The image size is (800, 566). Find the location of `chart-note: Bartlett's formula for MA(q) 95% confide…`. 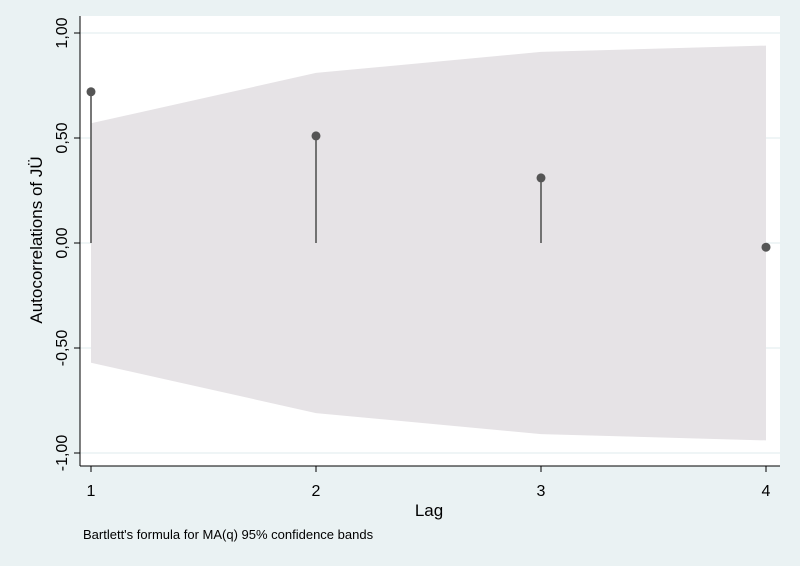

chart-note: Bartlett's formula for MA(q) 95% confide… is located at coordinates (228, 534).